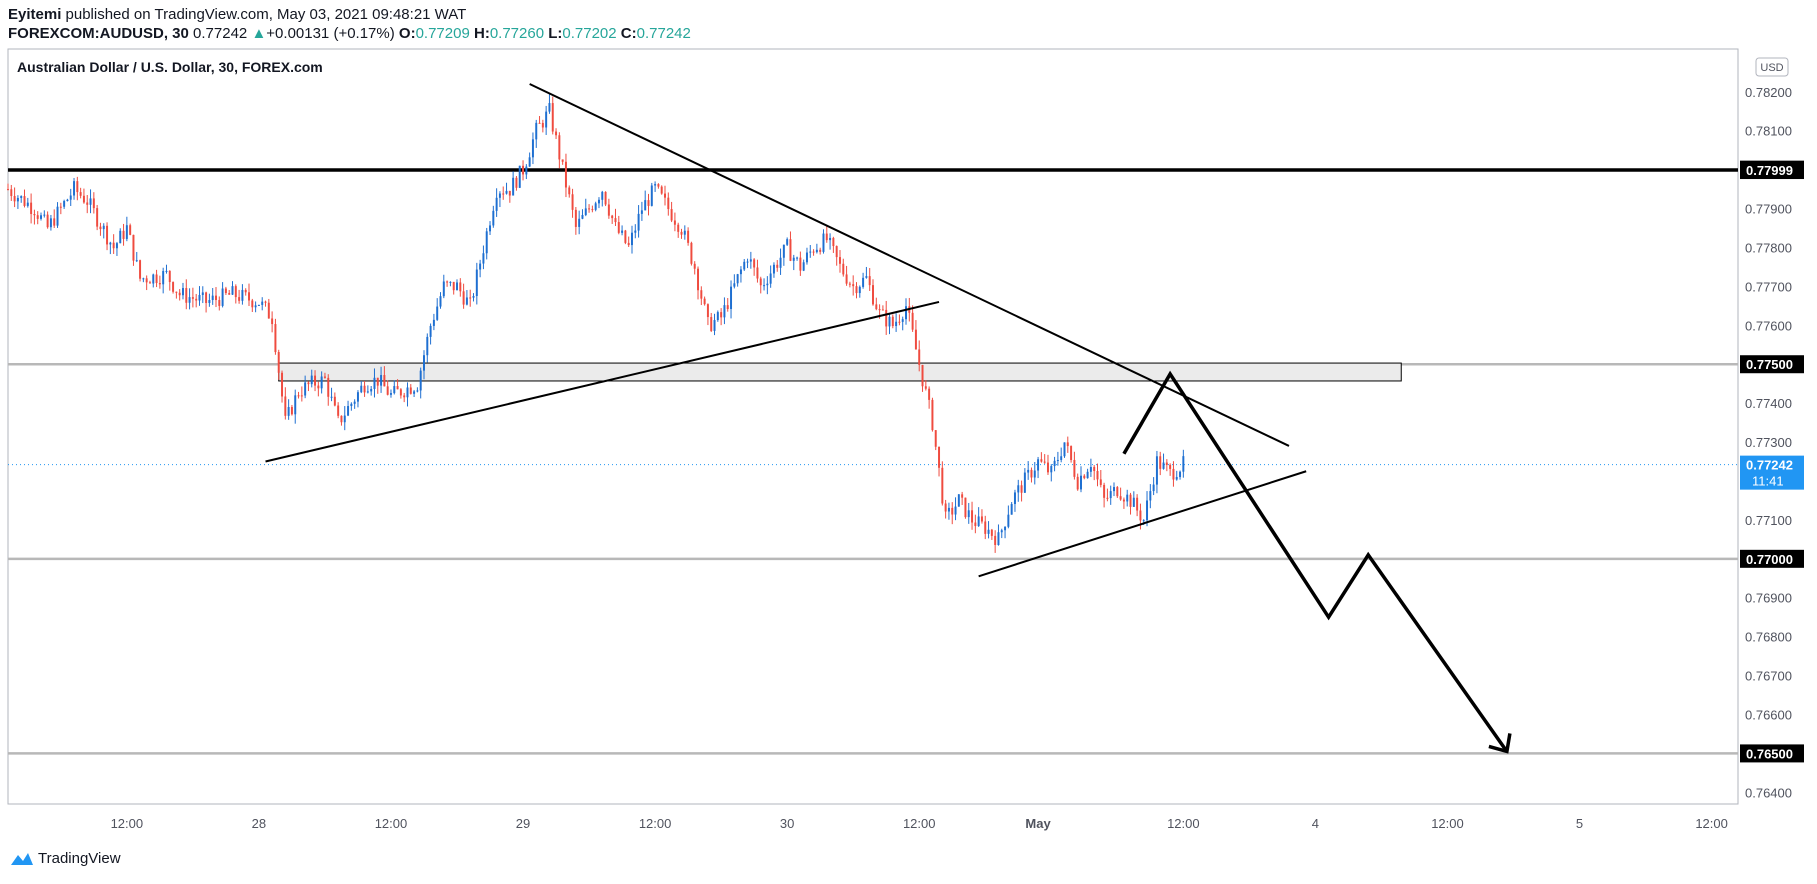 The width and height of the screenshot is (1817, 884). Describe the element at coordinates (1772, 364) in the screenshot. I see `price-label: 0.77500` at that location.